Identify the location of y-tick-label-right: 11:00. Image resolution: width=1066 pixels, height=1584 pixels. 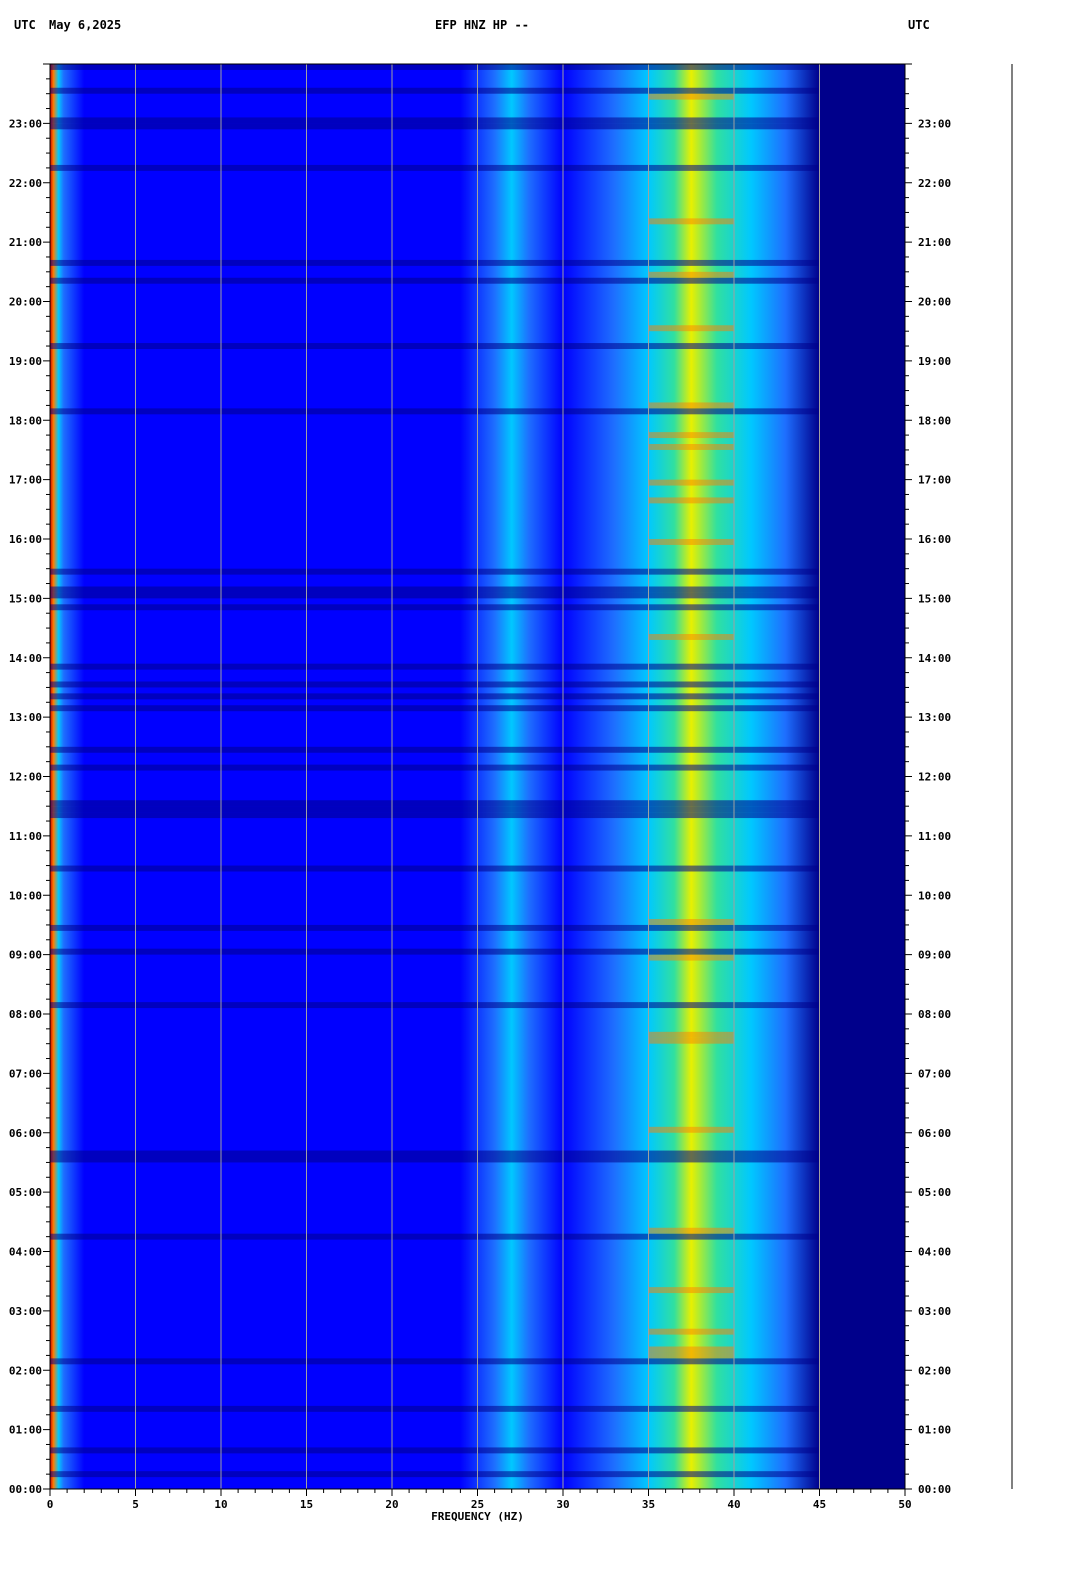
(934, 836).